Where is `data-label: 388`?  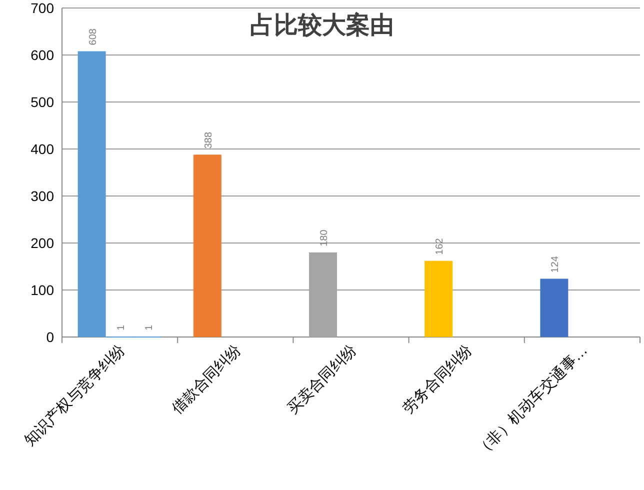
data-label: 388 is located at coordinates (208, 140).